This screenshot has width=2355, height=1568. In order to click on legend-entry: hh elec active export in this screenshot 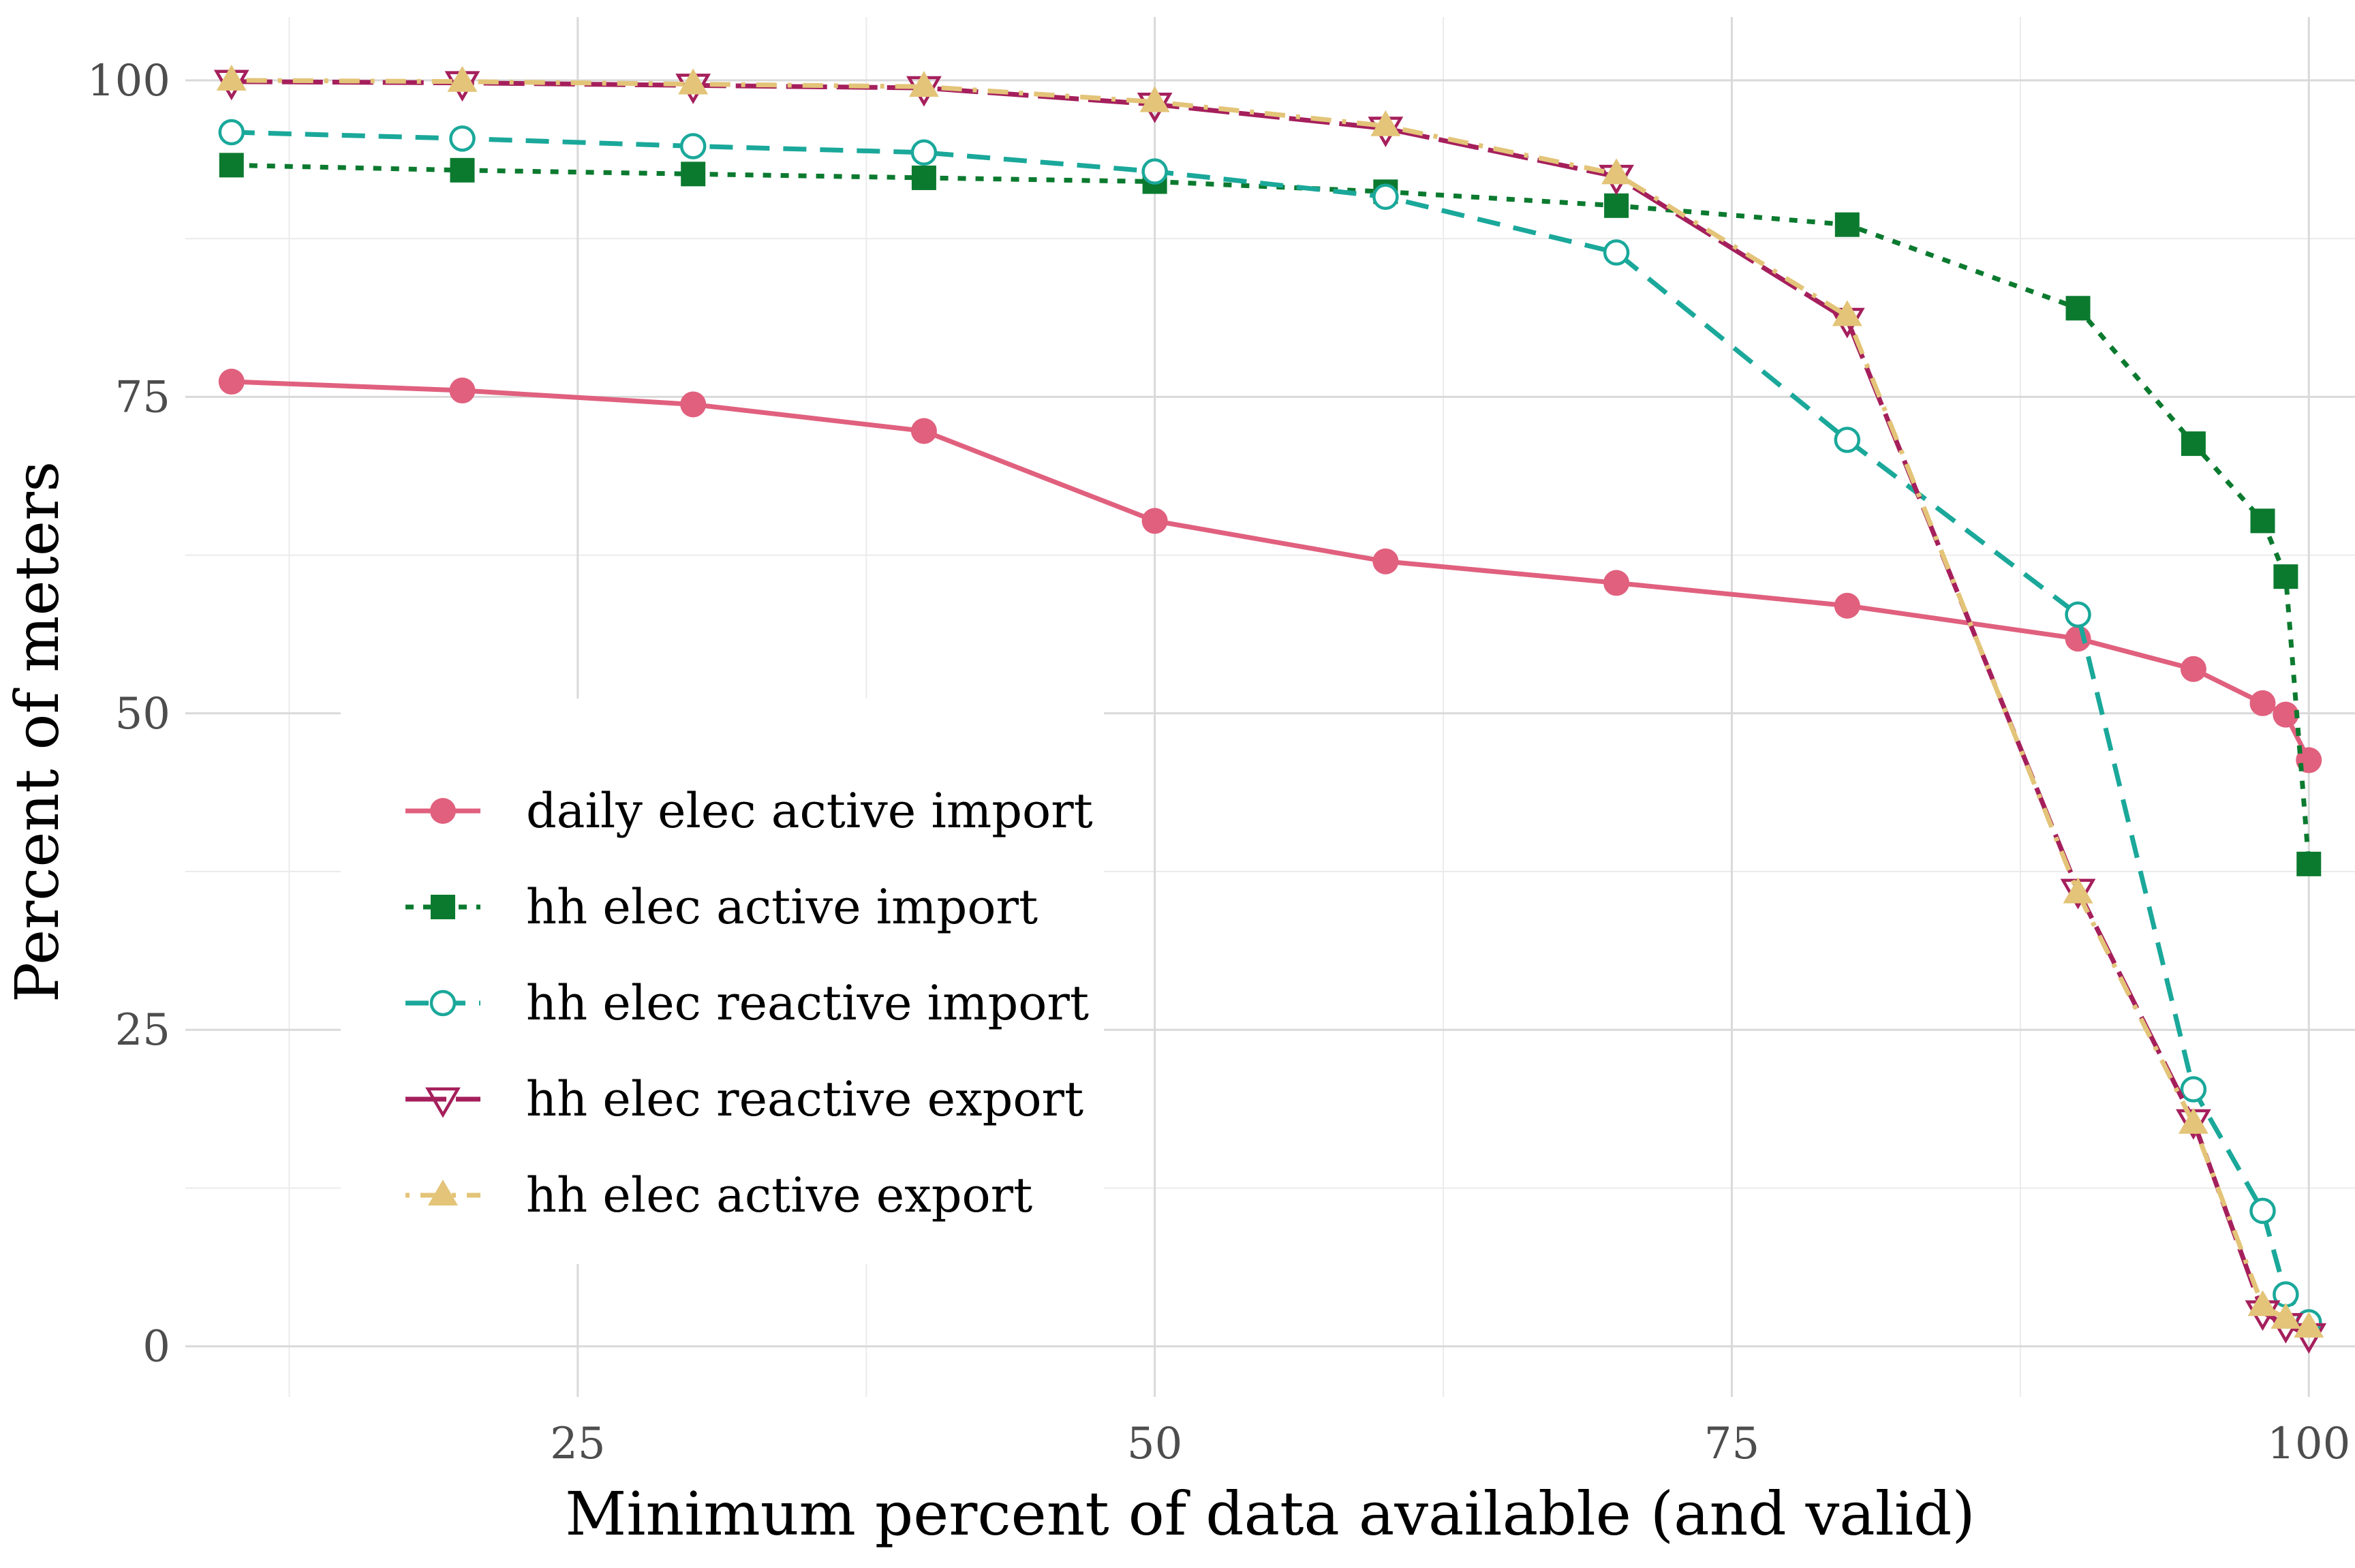, I will do `click(718, 1195)`.